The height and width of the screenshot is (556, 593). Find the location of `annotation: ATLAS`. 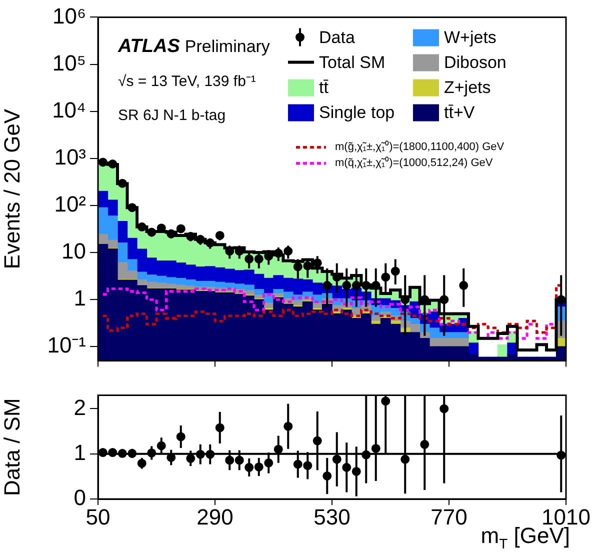

annotation: ATLAS is located at coordinates (148, 47).